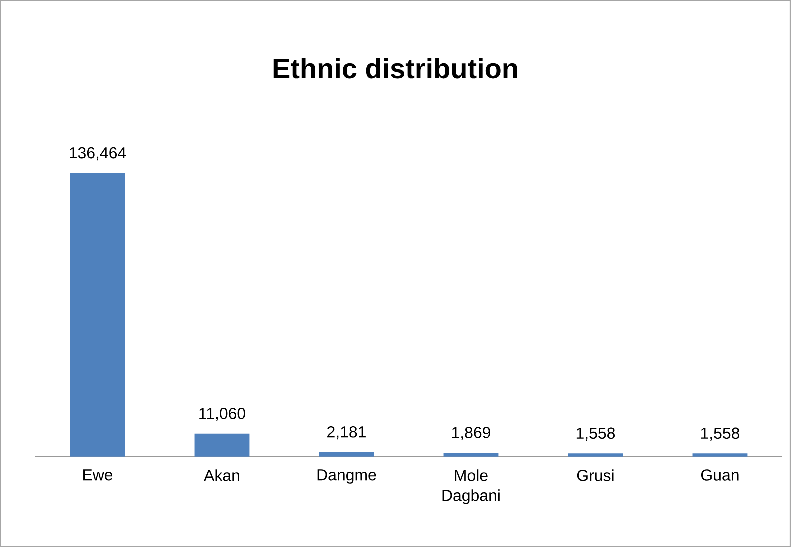 This screenshot has width=791, height=547. What do you see at coordinates (720, 475) in the screenshot?
I see `x-tick-label: Guan` at bounding box center [720, 475].